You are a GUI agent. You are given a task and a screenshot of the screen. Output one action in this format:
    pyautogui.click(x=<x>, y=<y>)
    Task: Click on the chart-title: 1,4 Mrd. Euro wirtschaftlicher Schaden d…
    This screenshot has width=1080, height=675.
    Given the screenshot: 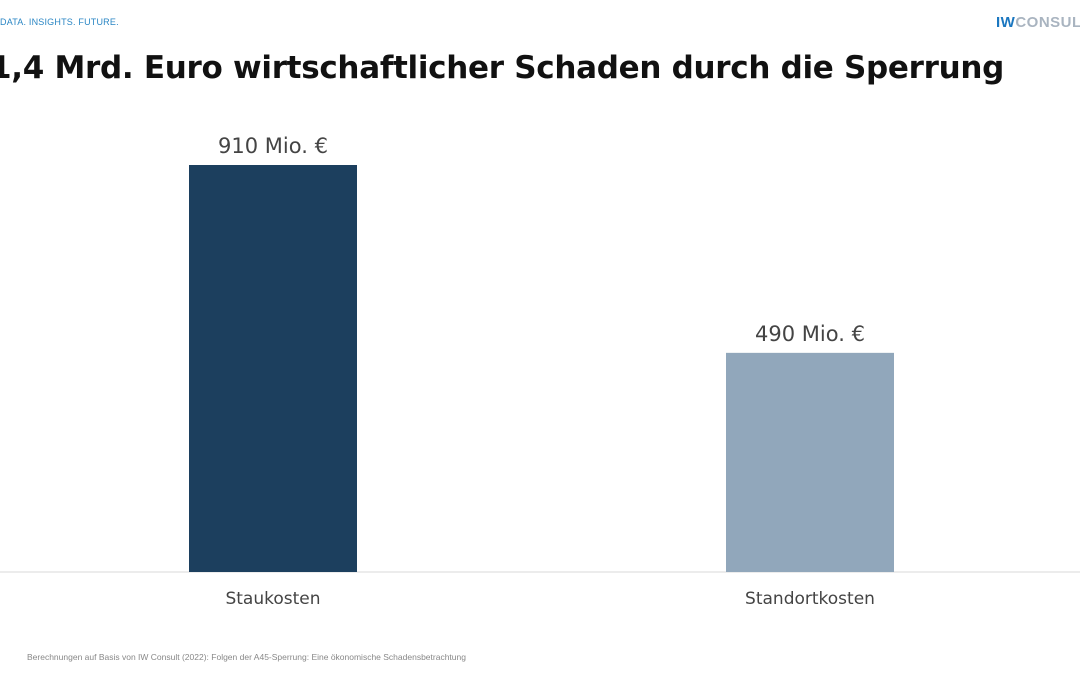 What is the action you would take?
    pyautogui.click(x=502, y=68)
    